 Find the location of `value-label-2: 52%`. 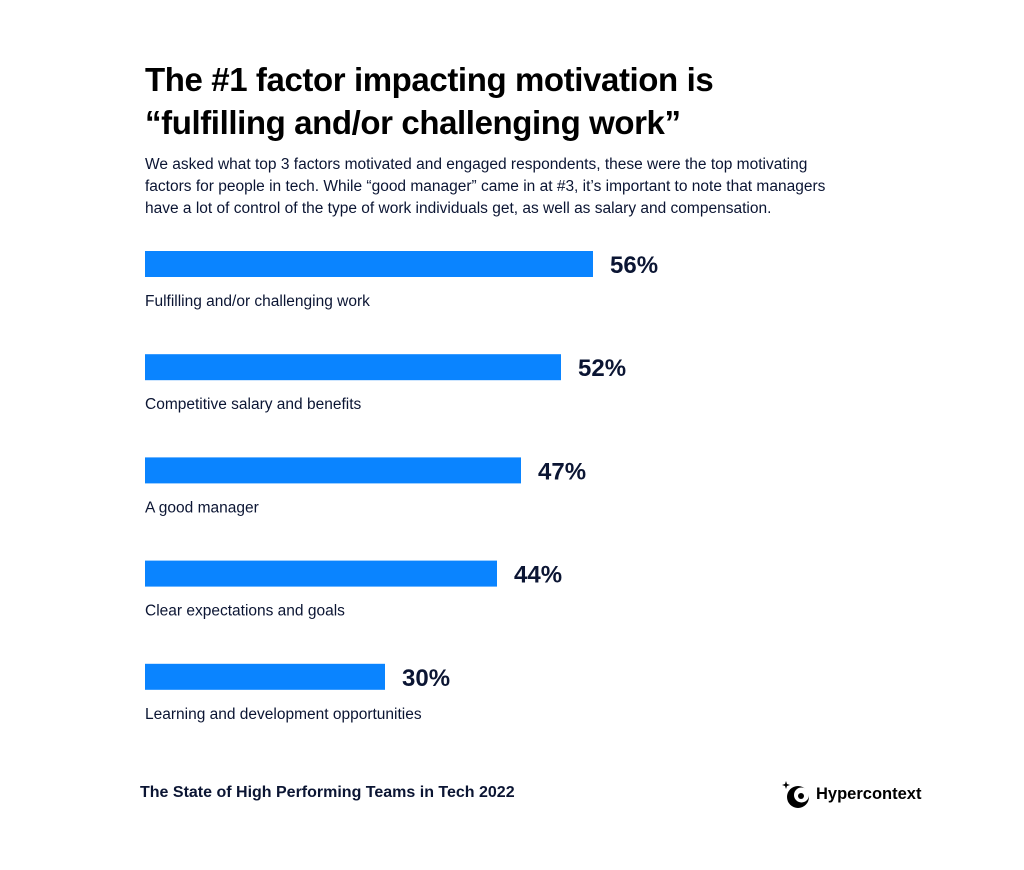

value-label-2: 52% is located at coordinates (602, 368).